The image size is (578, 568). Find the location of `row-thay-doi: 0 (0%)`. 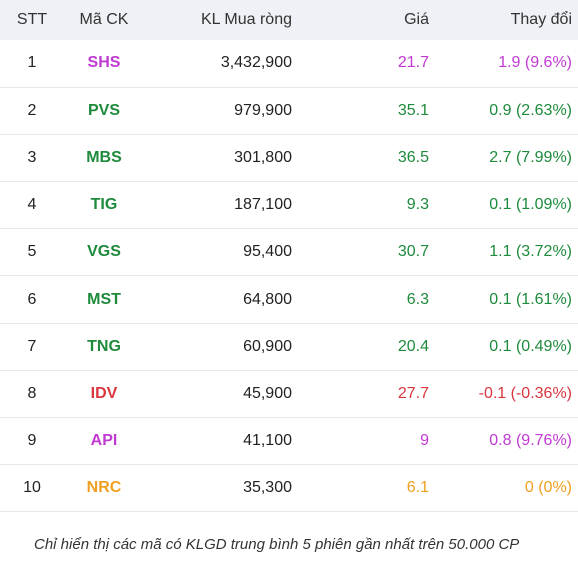

row-thay-doi: 0 (0%) is located at coordinates (548, 488).